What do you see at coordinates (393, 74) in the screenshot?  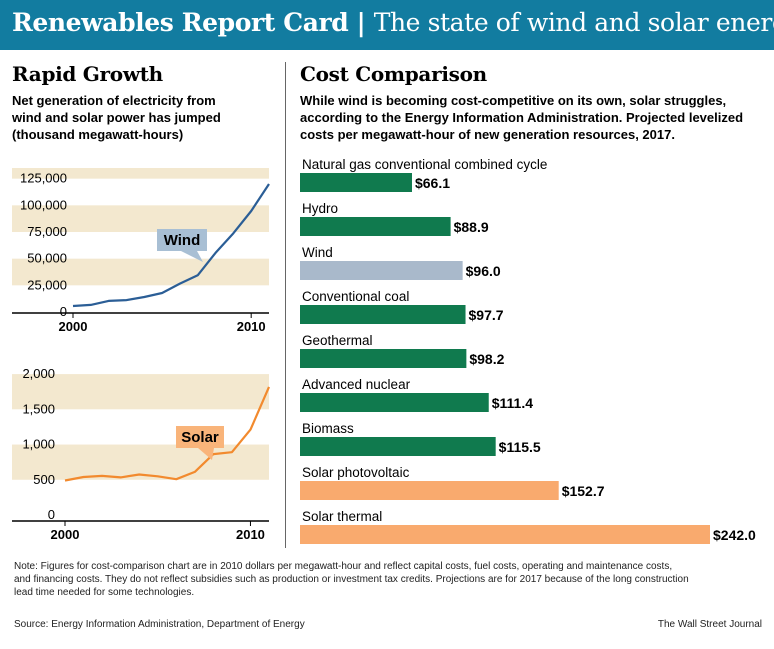 I see `cost-comparison-heading: Cost Comparison` at bounding box center [393, 74].